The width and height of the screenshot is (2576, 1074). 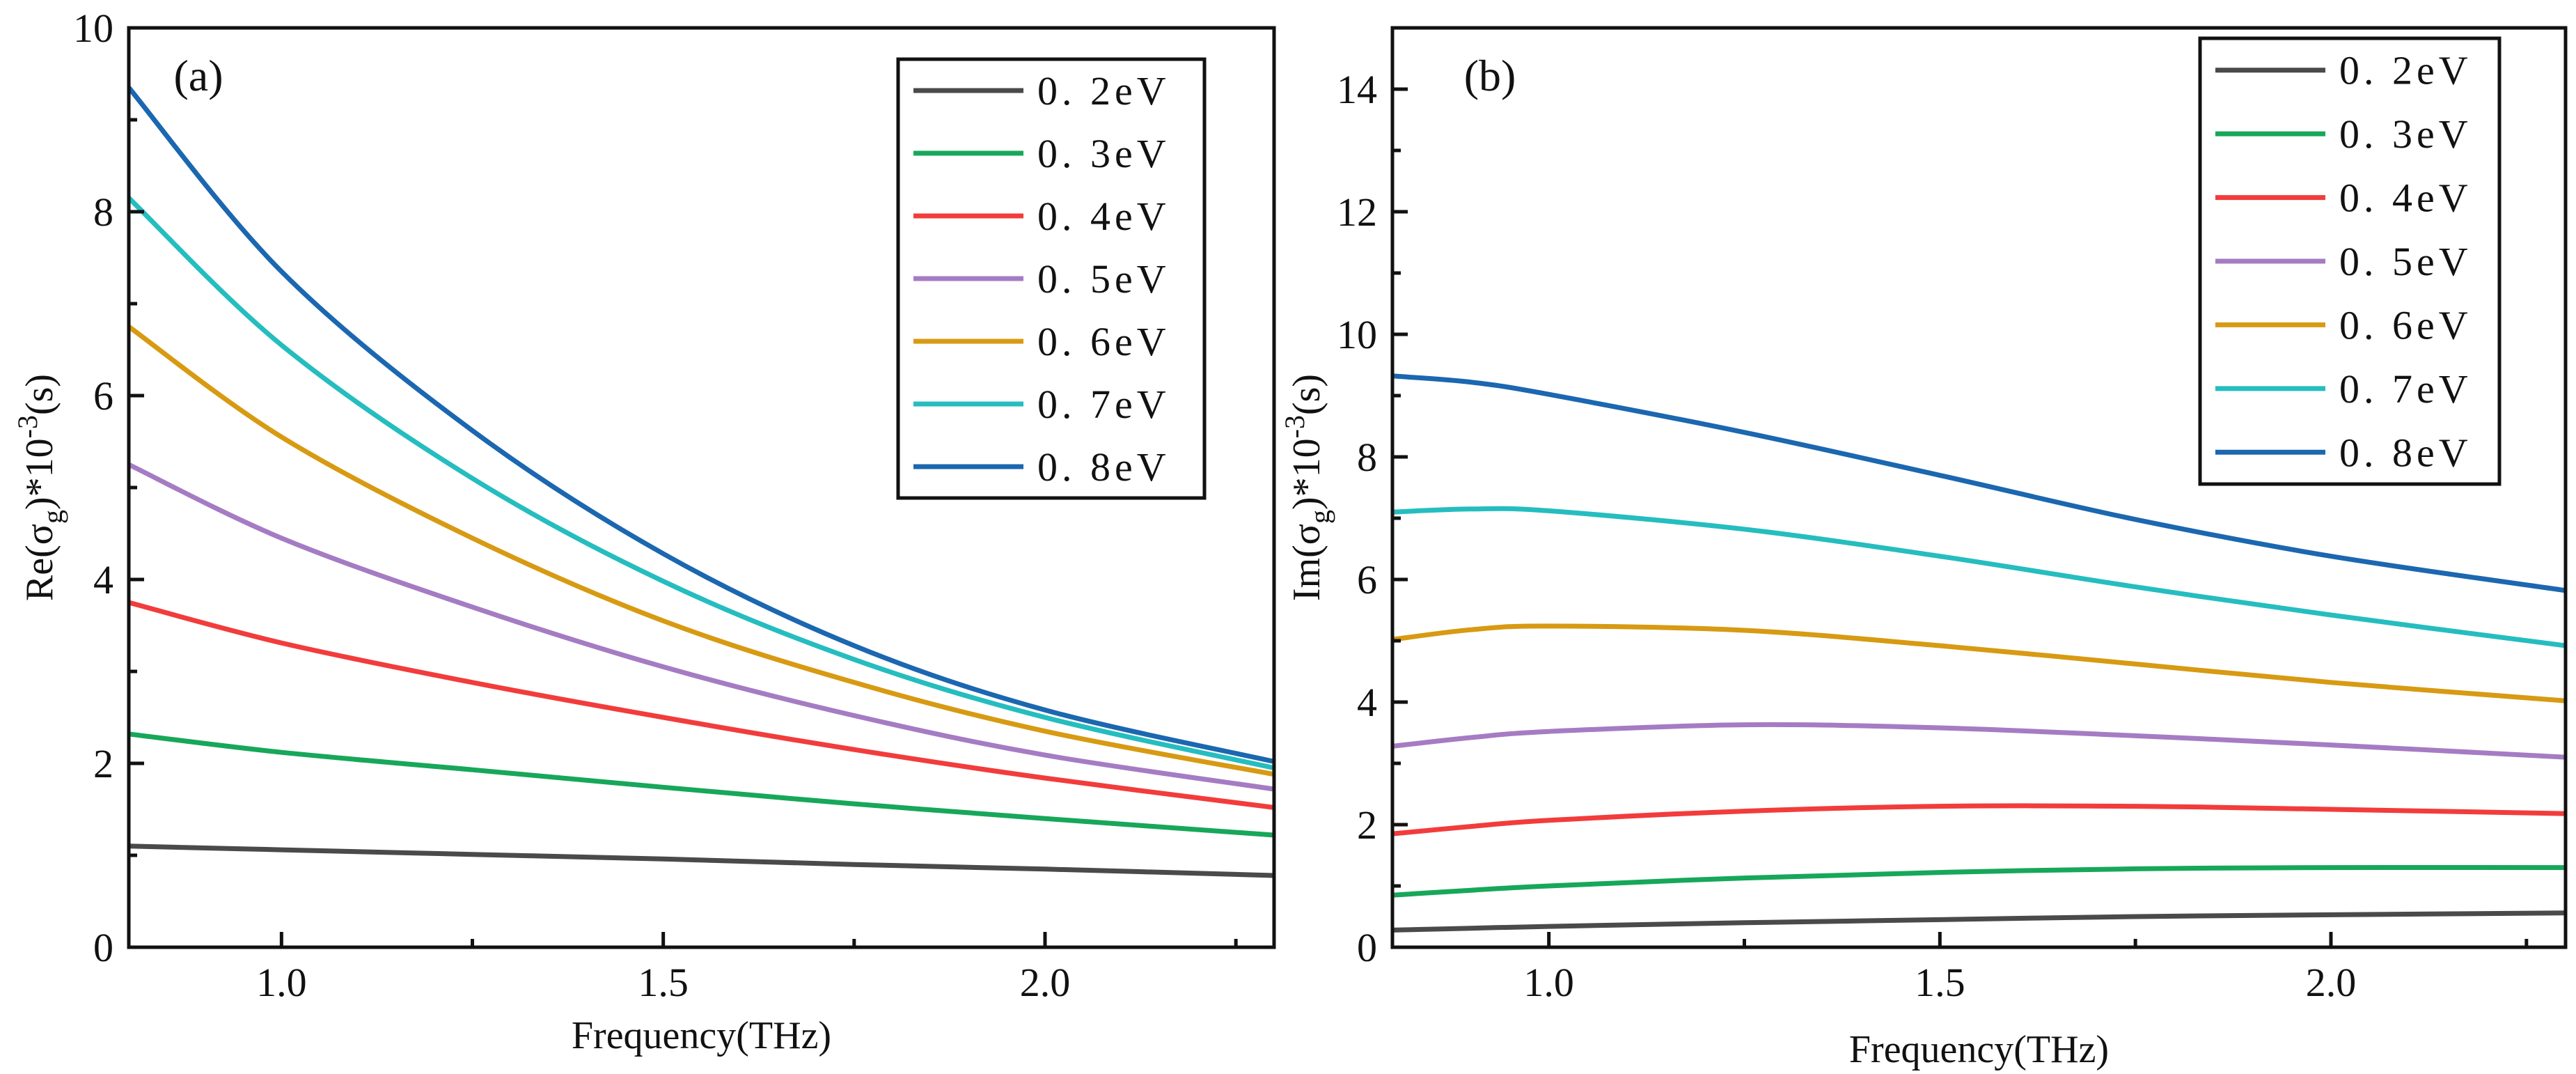 I want to click on y-tick-label: 12, so click(x=1357, y=212).